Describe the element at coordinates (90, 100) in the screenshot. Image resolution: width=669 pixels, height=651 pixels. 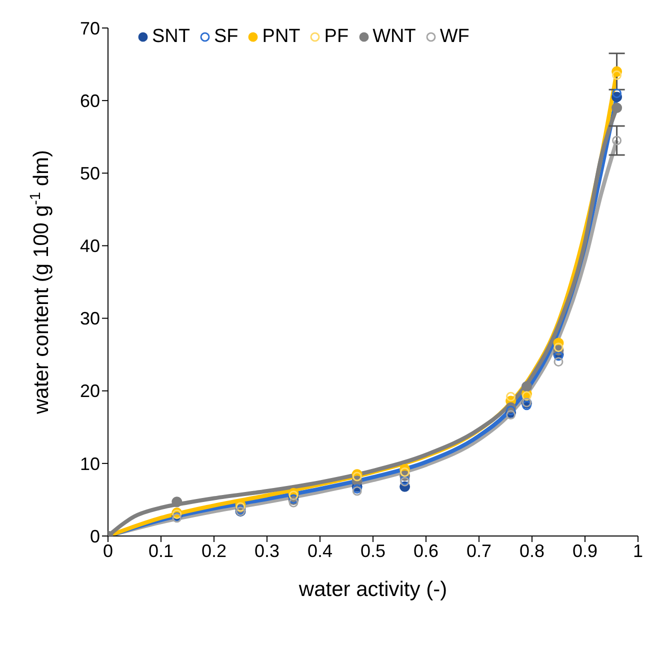
I see `y-tick-label: 60` at that location.